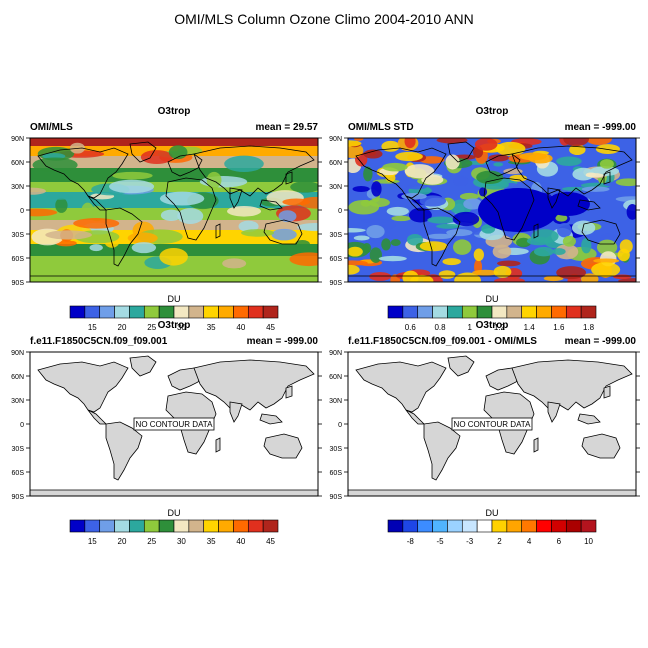 The height and width of the screenshot is (648, 648). I want to click on colorbar-tick-label: 1.4, so click(530, 327).